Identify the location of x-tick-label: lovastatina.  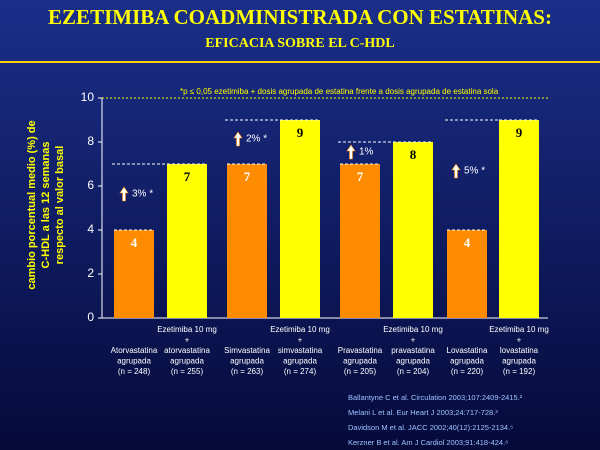
(519, 350).